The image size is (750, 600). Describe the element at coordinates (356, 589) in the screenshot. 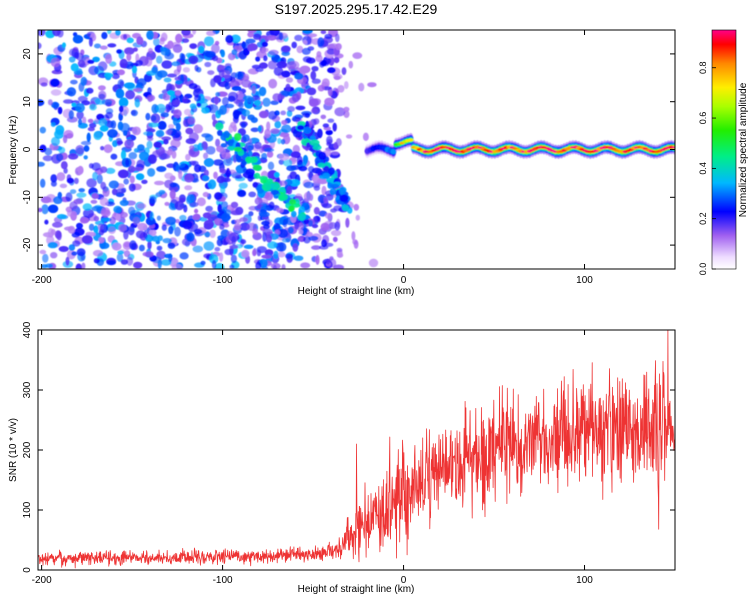

I see `snr-x-label: Height of straight line (km)` at that location.